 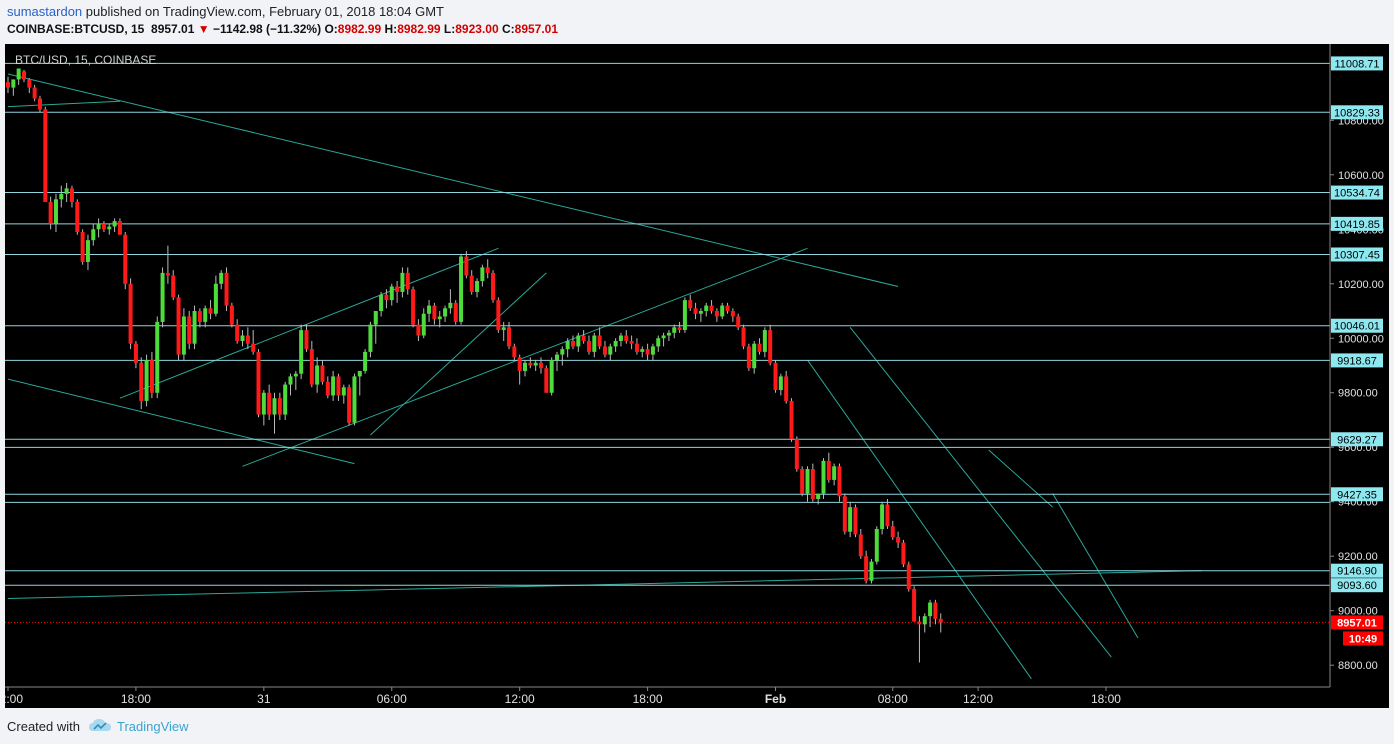 I want to click on symbol-label: COINBASE:BTCUSD, 15, so click(x=76, y=29).